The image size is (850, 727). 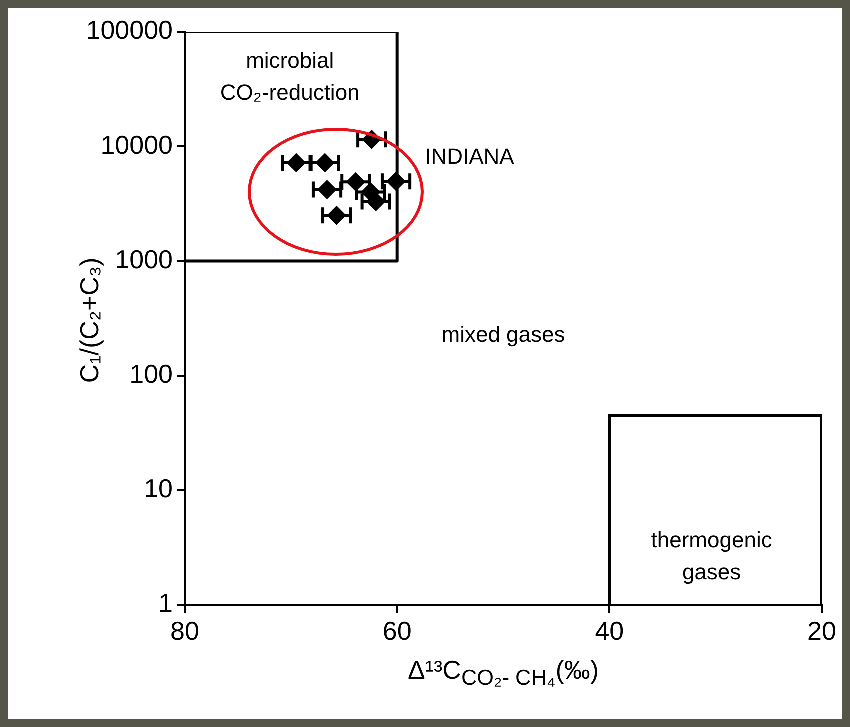 I want to click on annotation: mixed gases, so click(x=504, y=334).